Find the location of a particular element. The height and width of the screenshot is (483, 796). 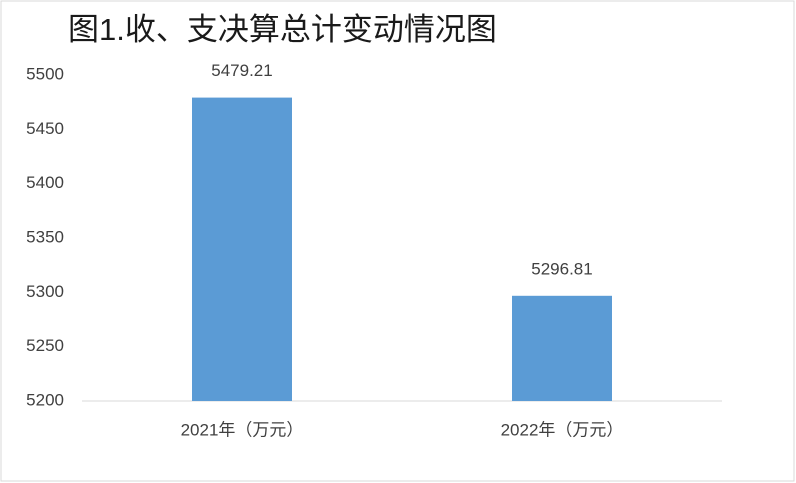

y-tick-label: 5350 is located at coordinates (45, 236).